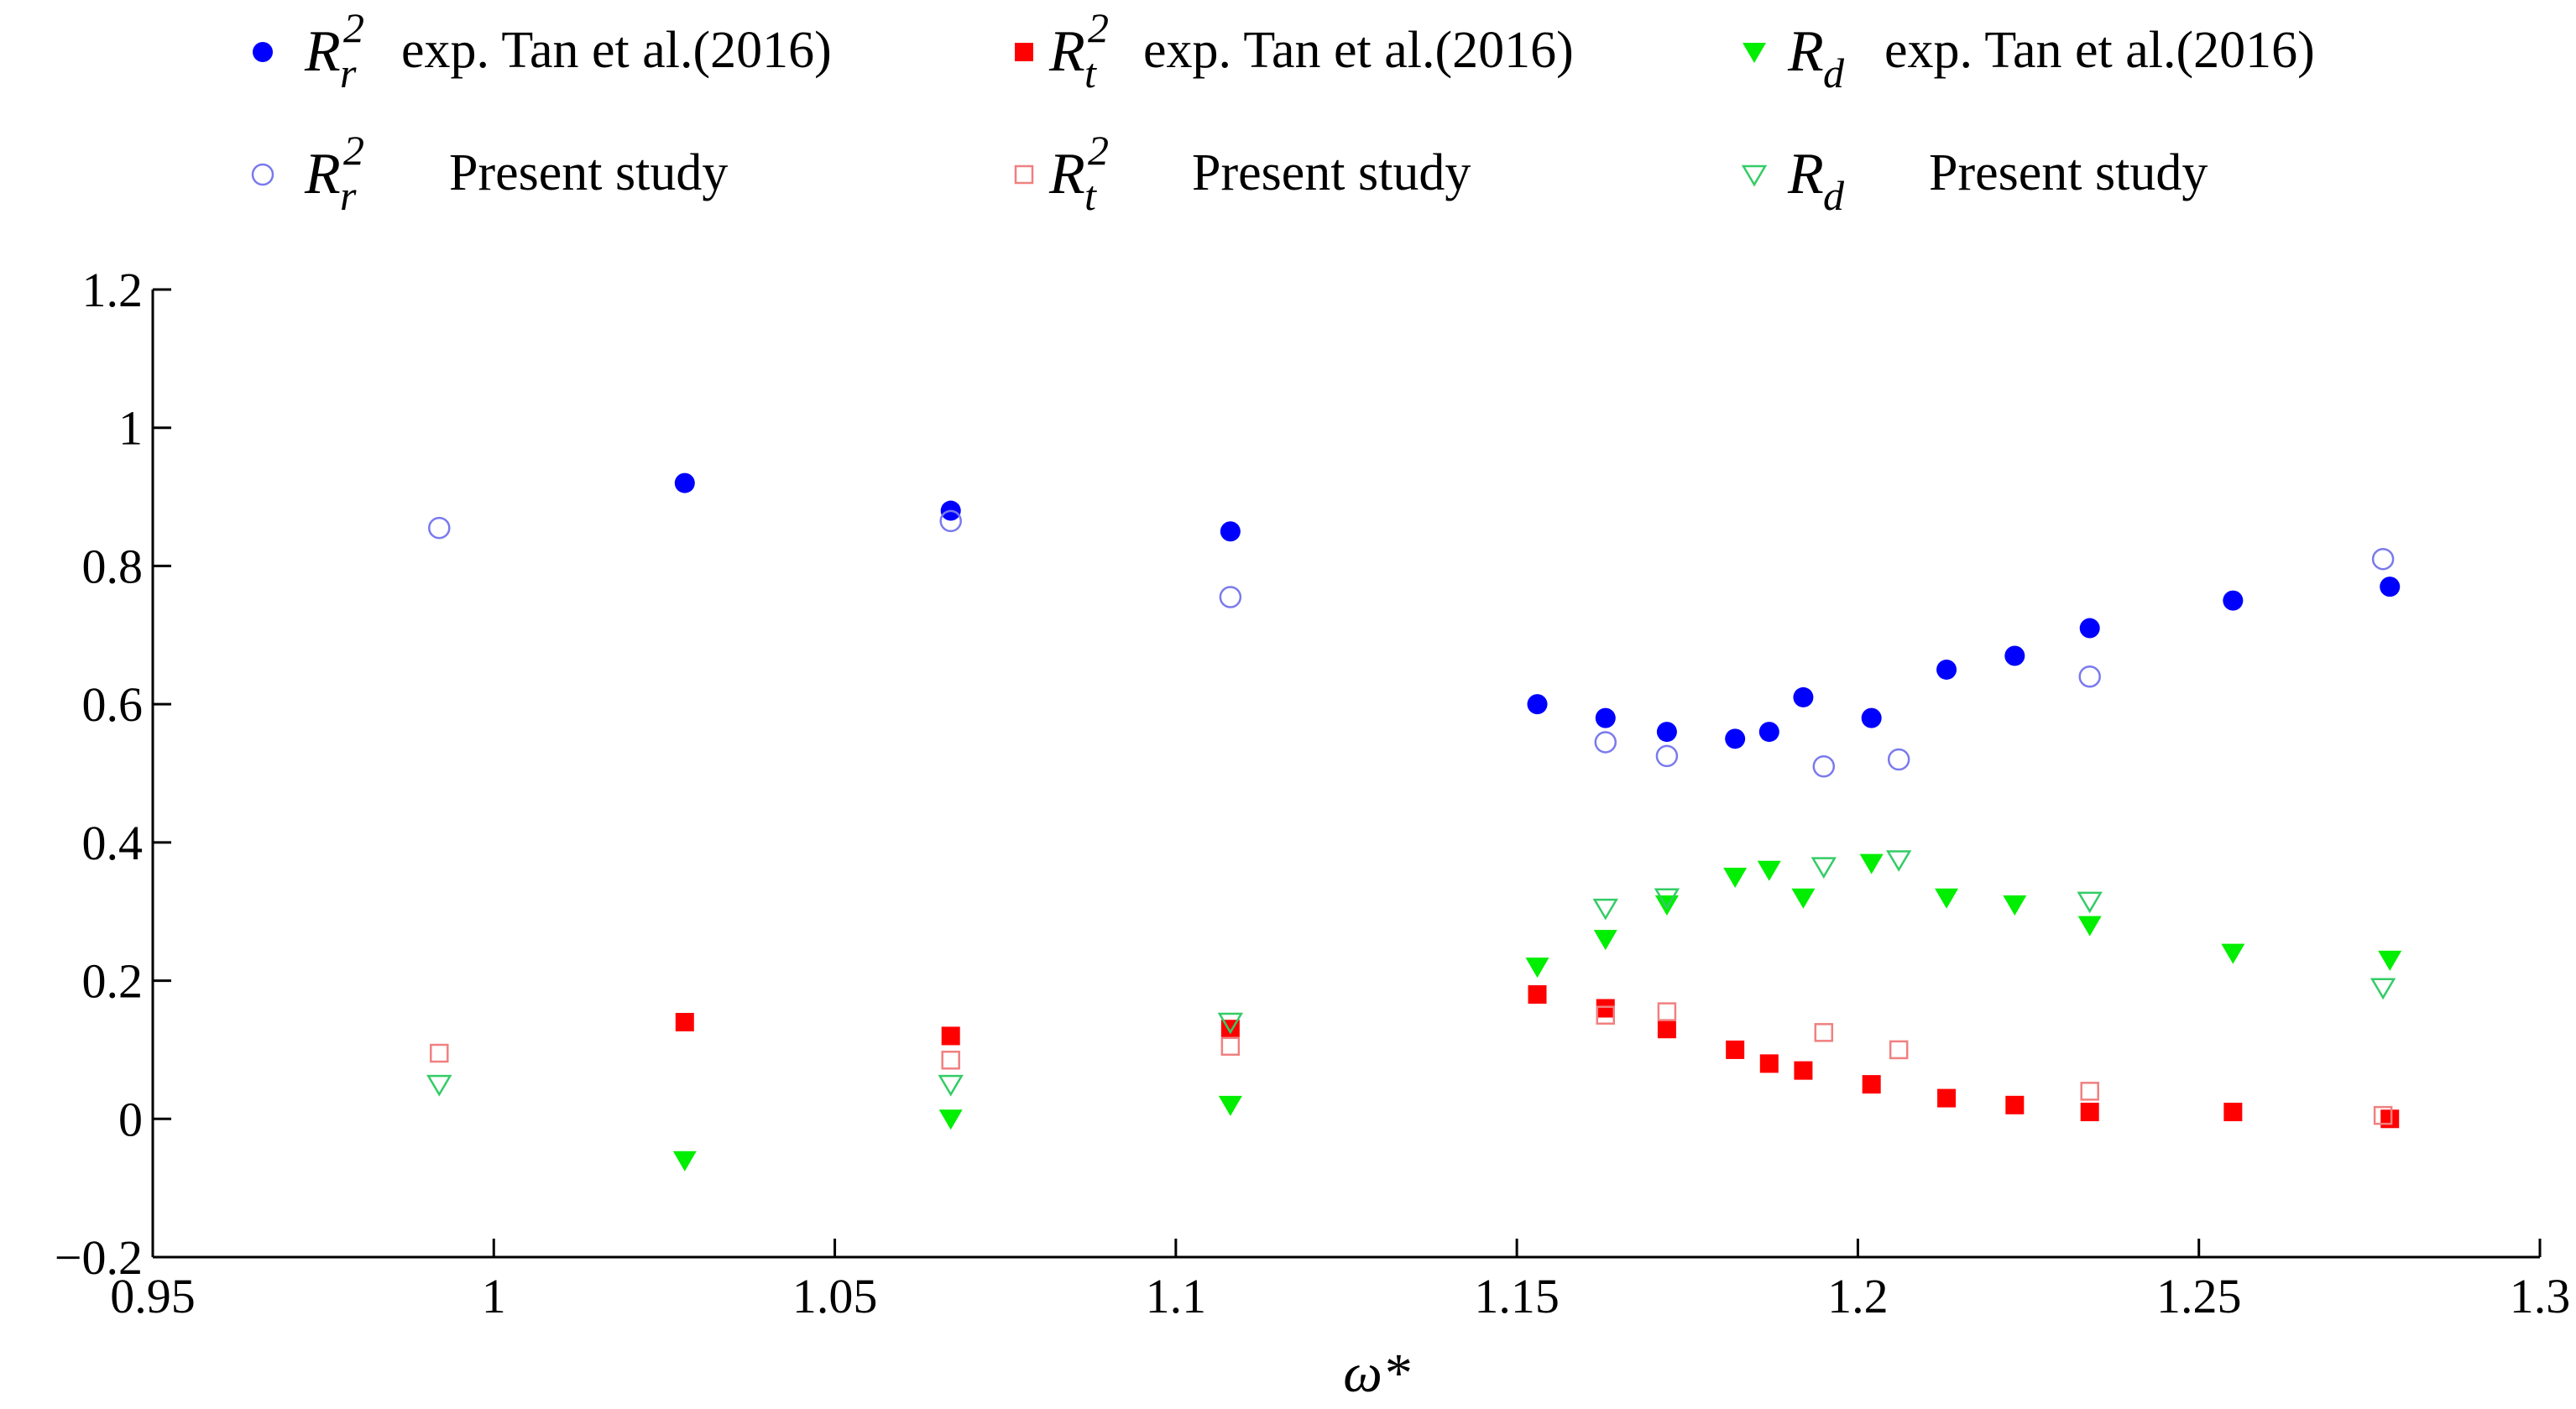 The image size is (2576, 1409). What do you see at coordinates (494, 1296) in the screenshot?
I see `x-tick-label: 1` at bounding box center [494, 1296].